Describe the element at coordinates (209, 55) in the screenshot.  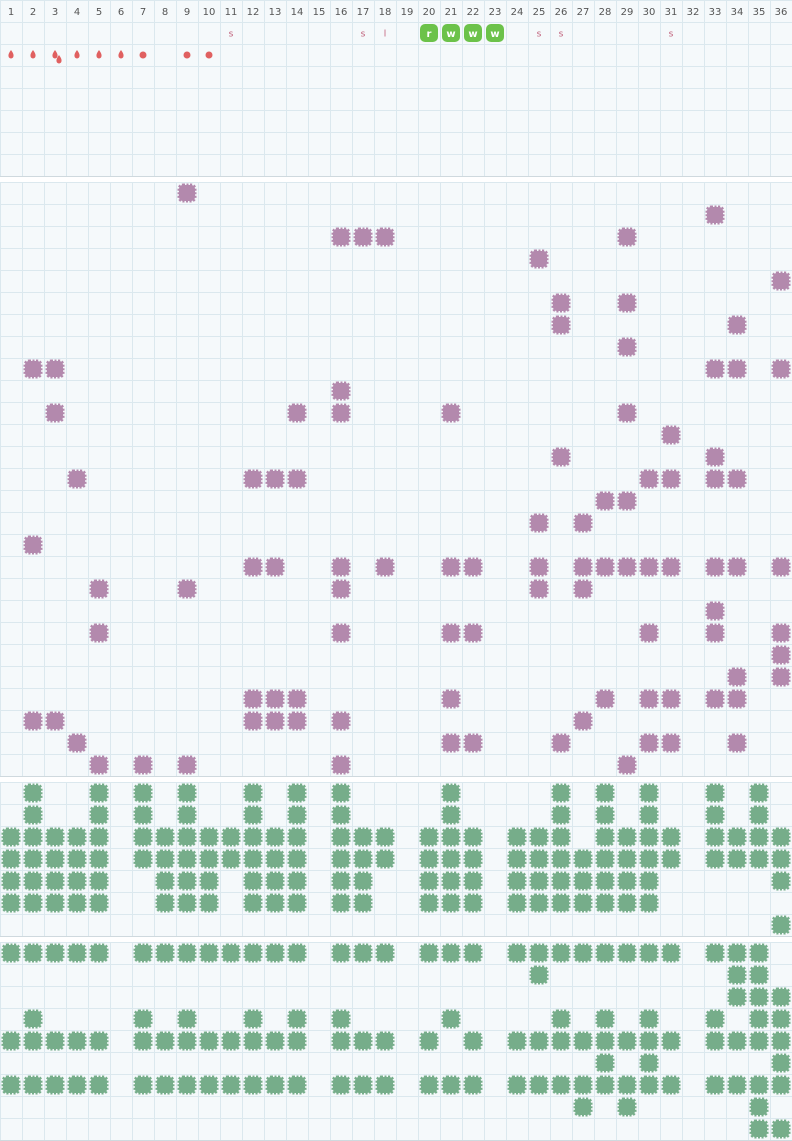
I see `dot-icon` at that location.